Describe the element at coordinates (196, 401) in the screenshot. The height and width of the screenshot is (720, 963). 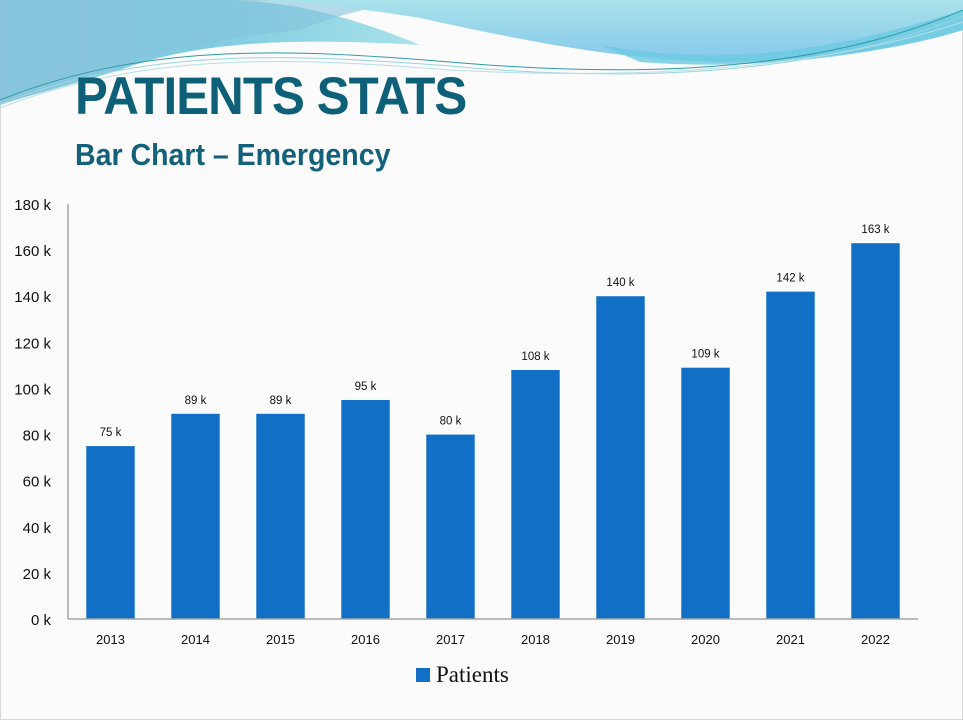
I see `value-label-2014: 89 k` at that location.